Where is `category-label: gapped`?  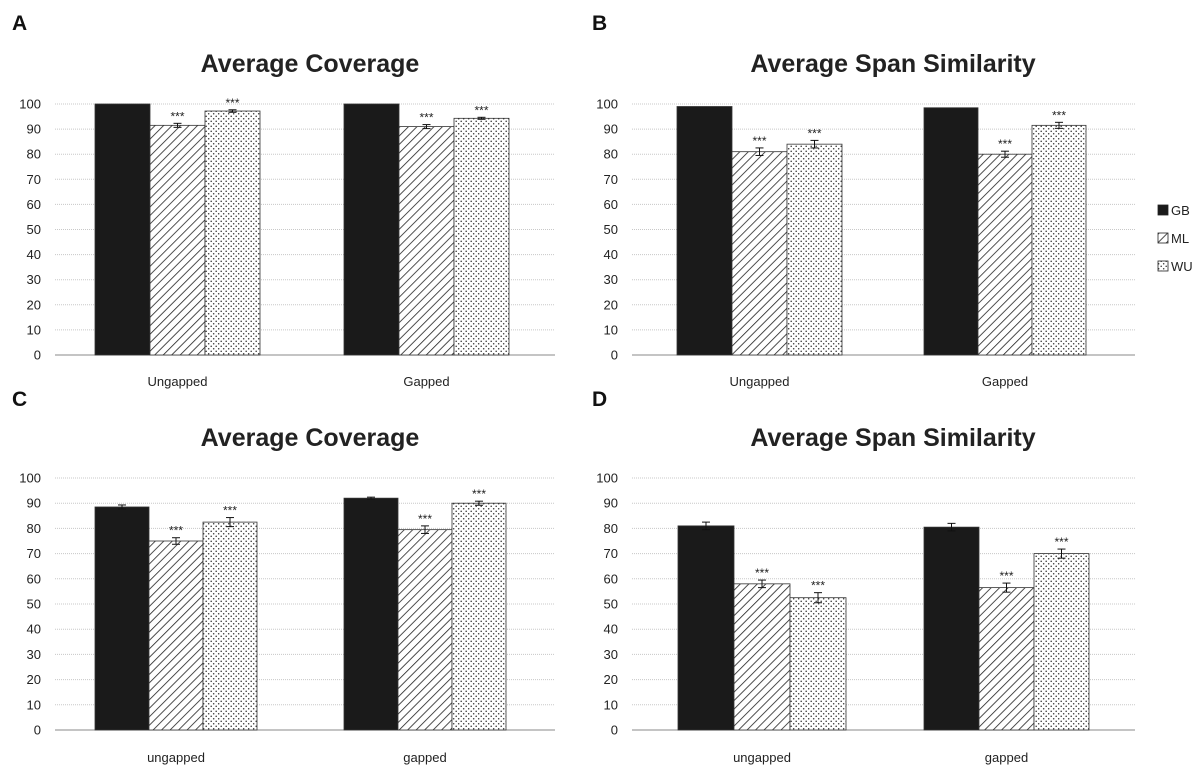
category-label: gapped is located at coordinates (1006, 757).